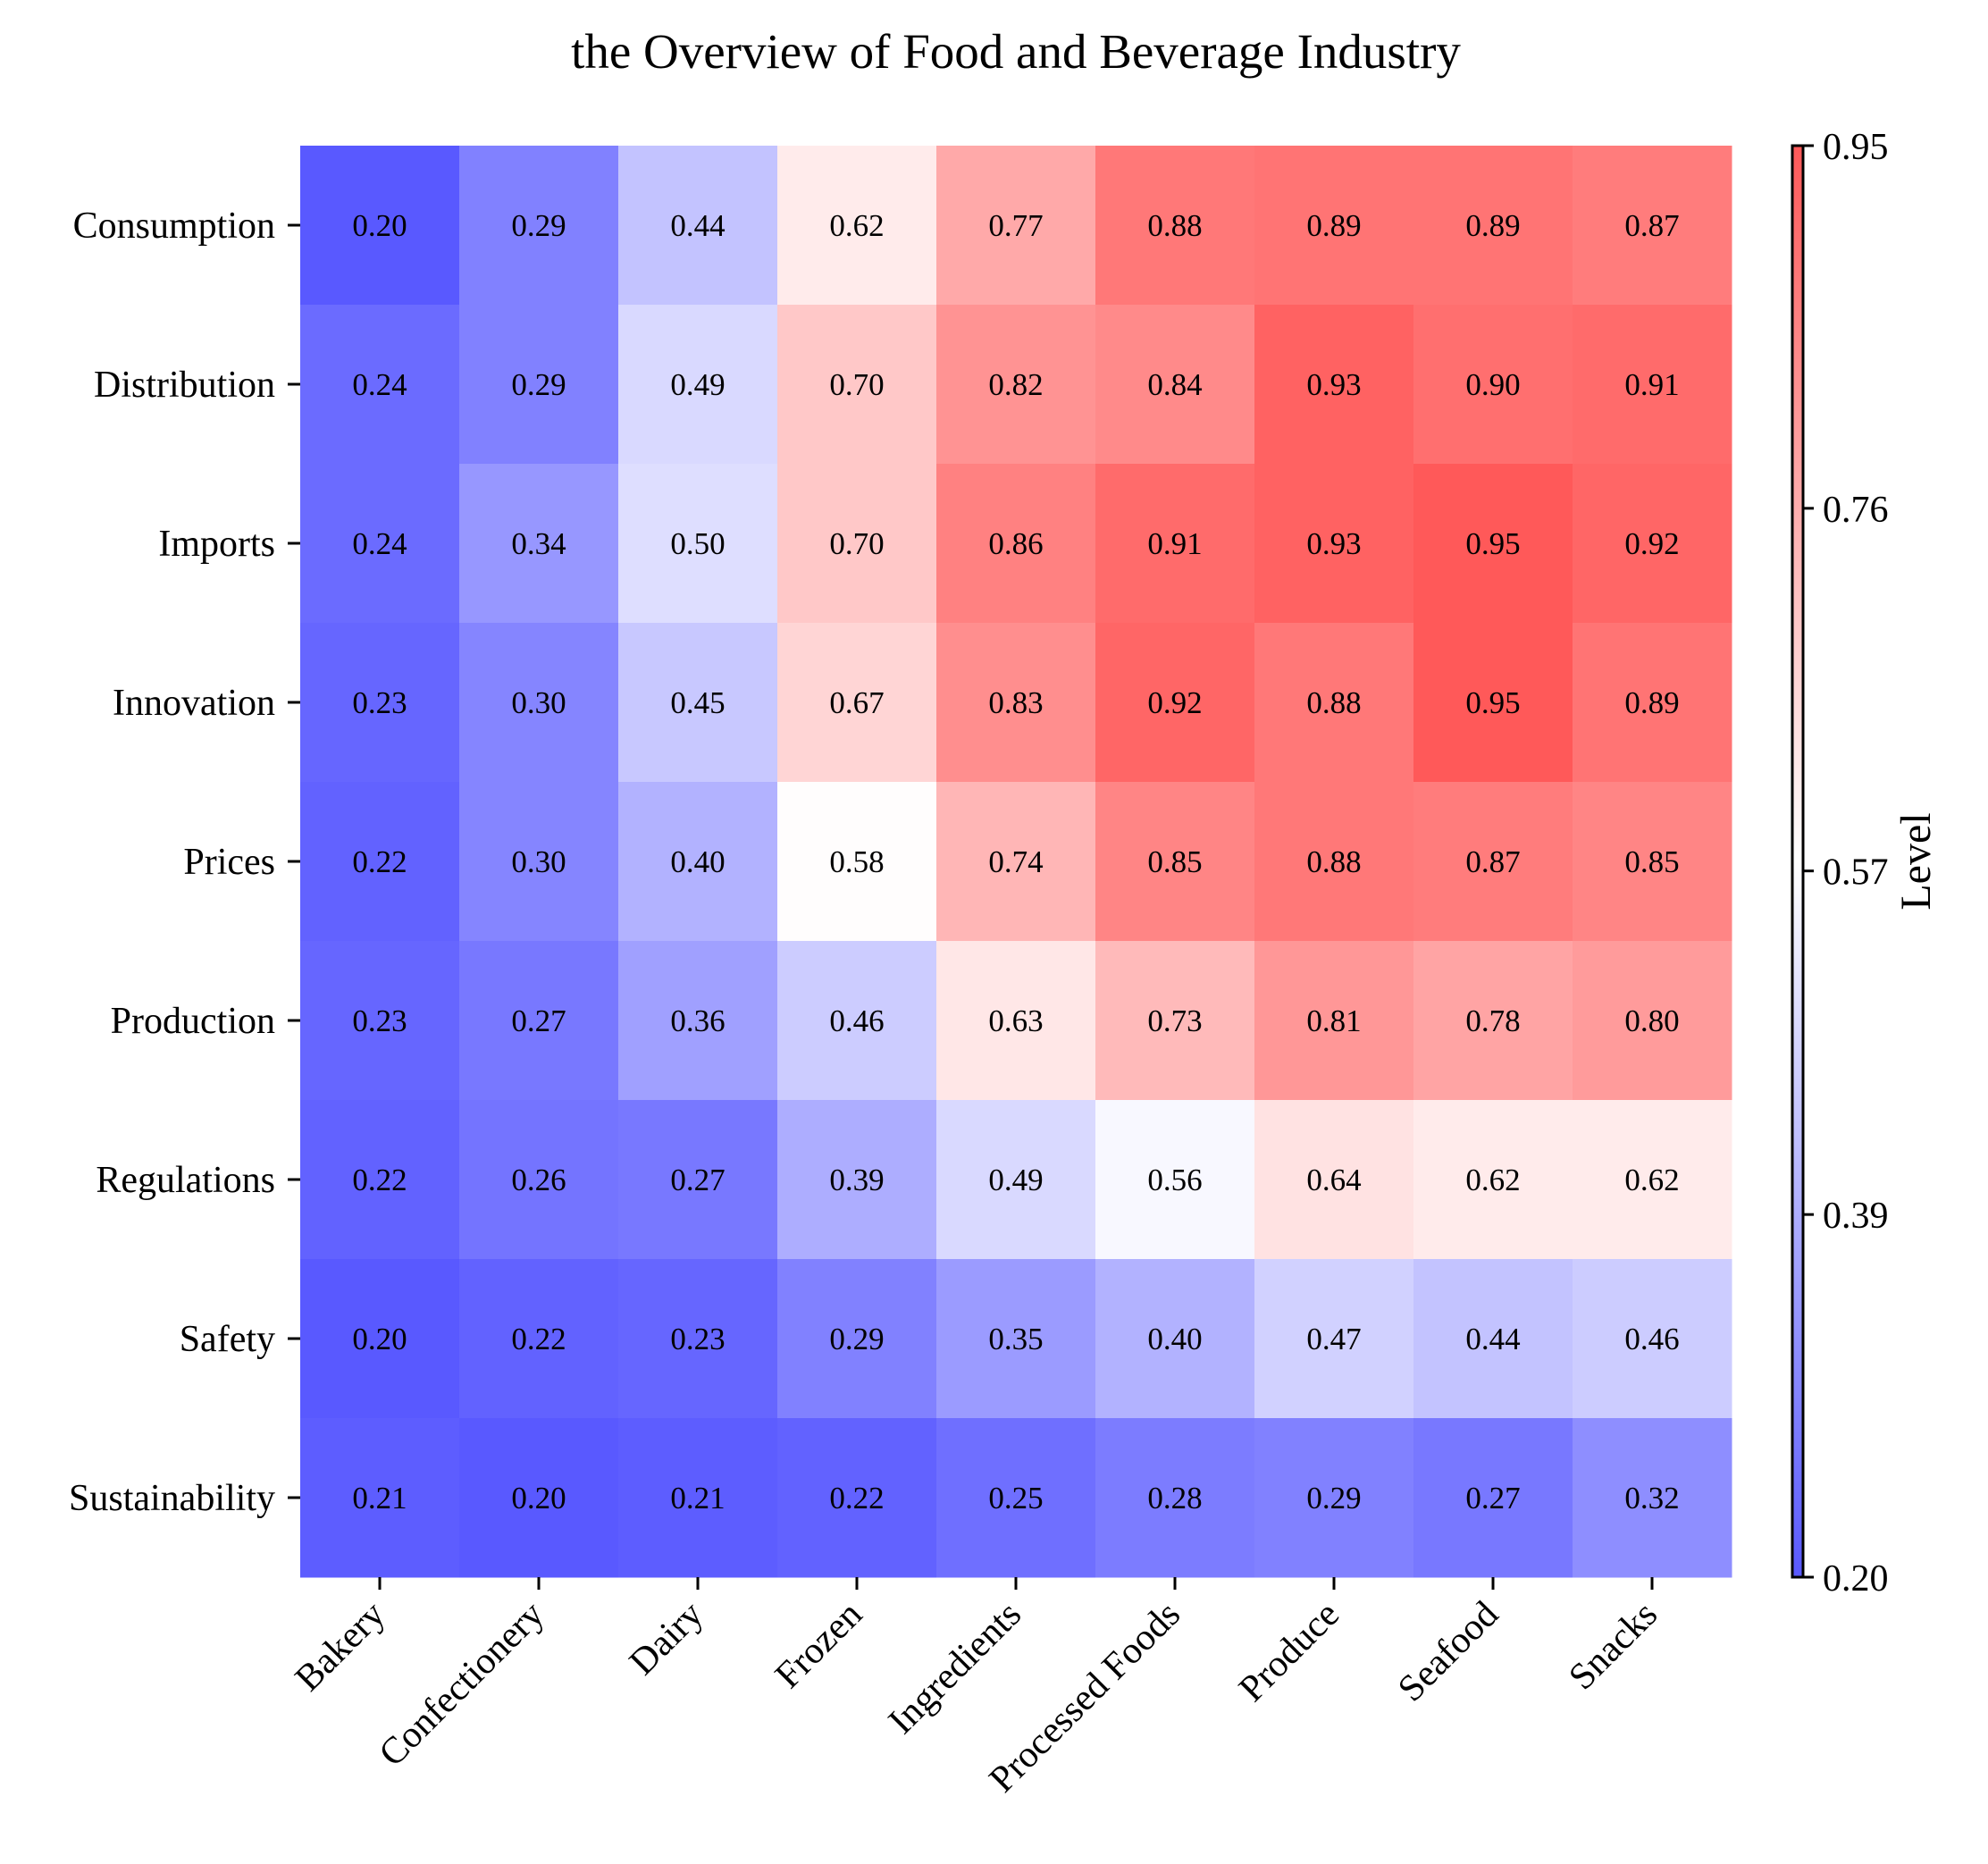 This screenshot has height=1864, width=1988. I want to click on cell-value-label: 0.74, so click(1015, 861).